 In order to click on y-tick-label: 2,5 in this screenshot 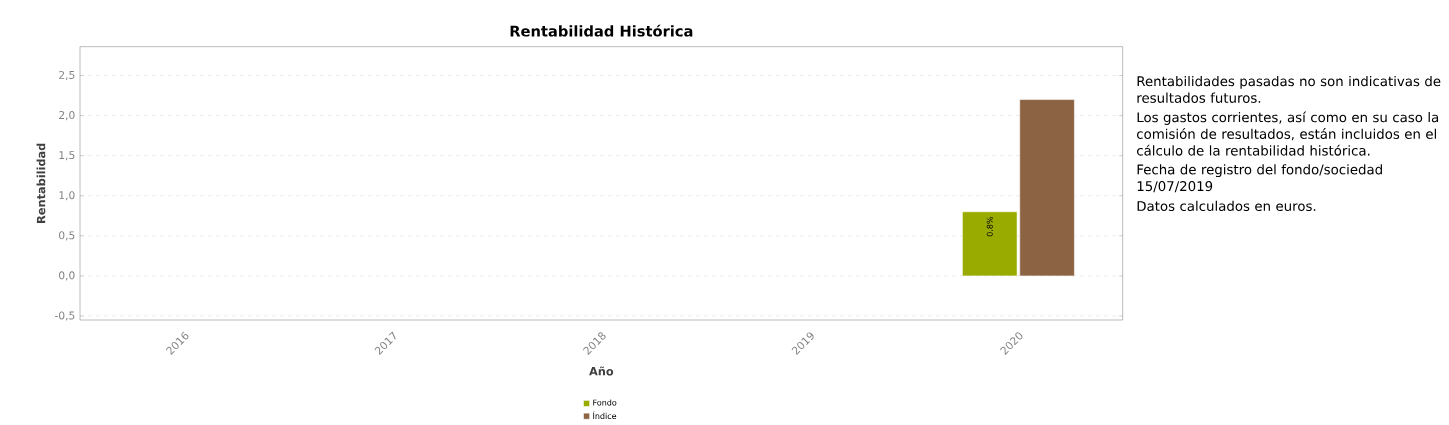, I will do `click(67, 75)`.